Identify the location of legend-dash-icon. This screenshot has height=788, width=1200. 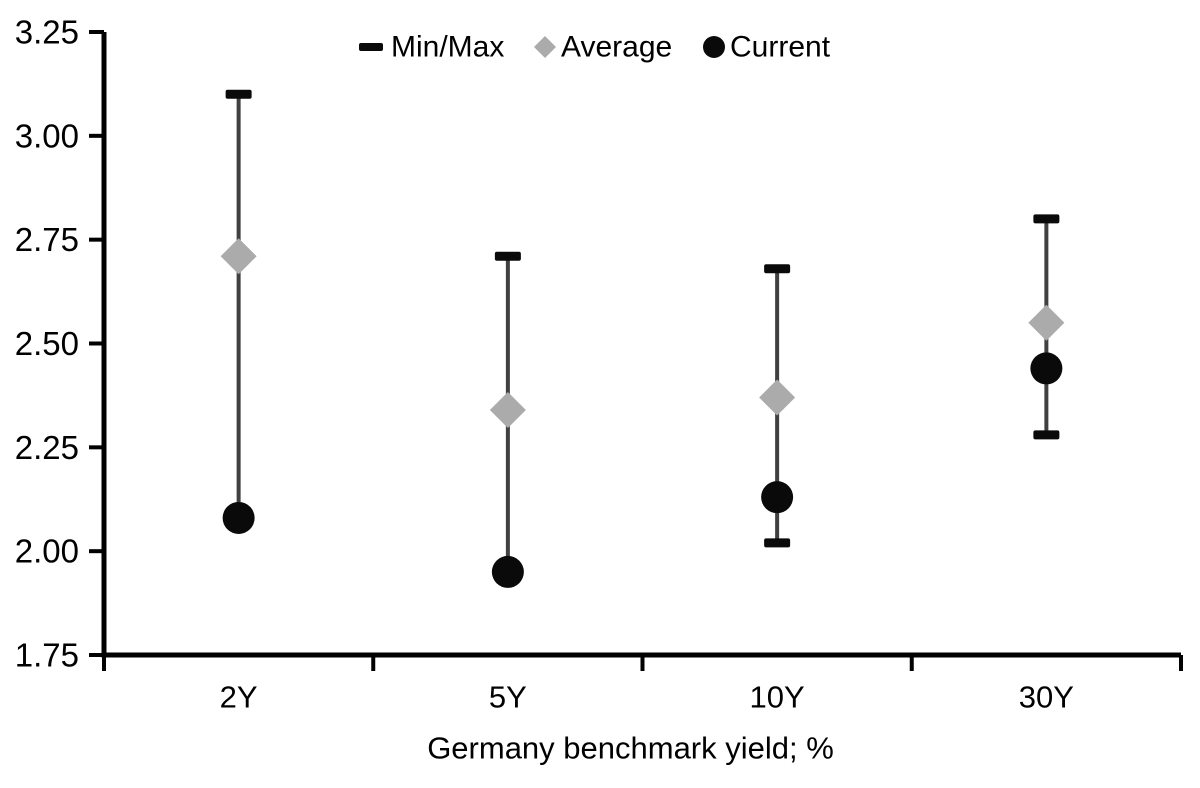
(371, 47).